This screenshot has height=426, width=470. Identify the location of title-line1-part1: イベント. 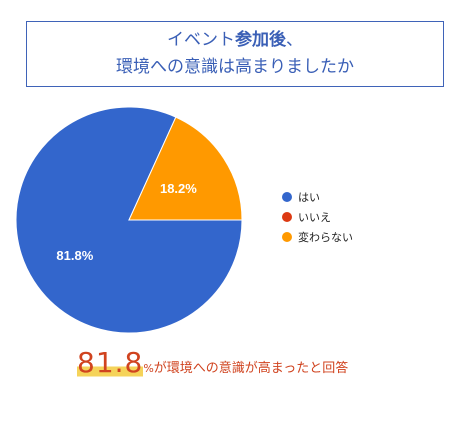
(201, 40).